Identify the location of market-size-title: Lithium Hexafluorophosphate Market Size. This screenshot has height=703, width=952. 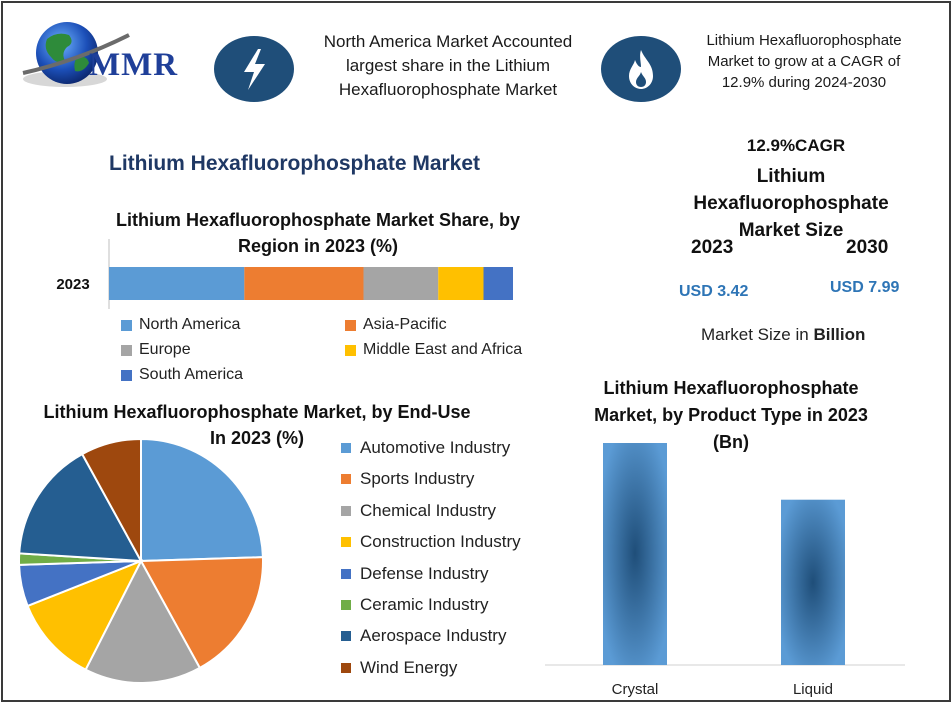
(791, 203).